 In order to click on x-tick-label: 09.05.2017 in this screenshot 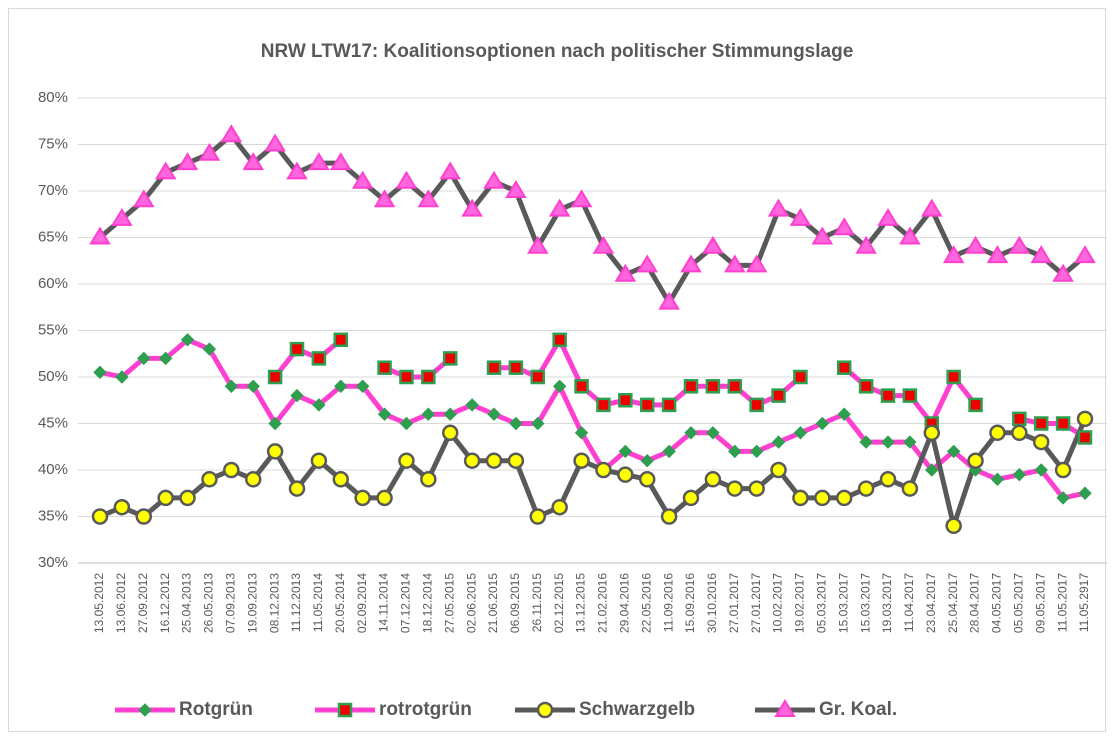, I will do `click(1040, 603)`.